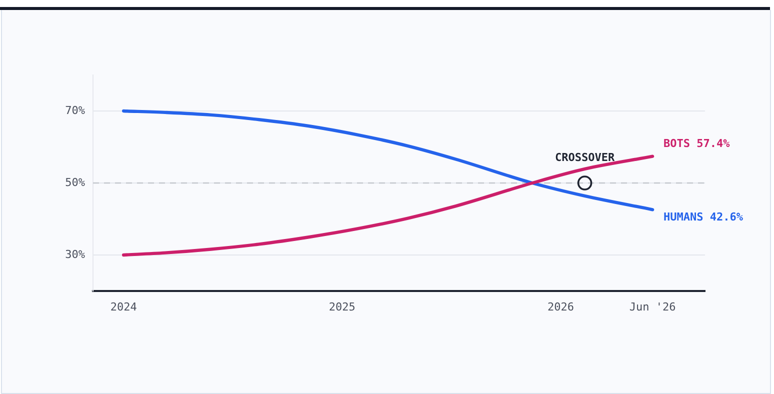 This screenshot has width=774, height=394. I want to click on text: HUMANS 42.6%, so click(704, 217).